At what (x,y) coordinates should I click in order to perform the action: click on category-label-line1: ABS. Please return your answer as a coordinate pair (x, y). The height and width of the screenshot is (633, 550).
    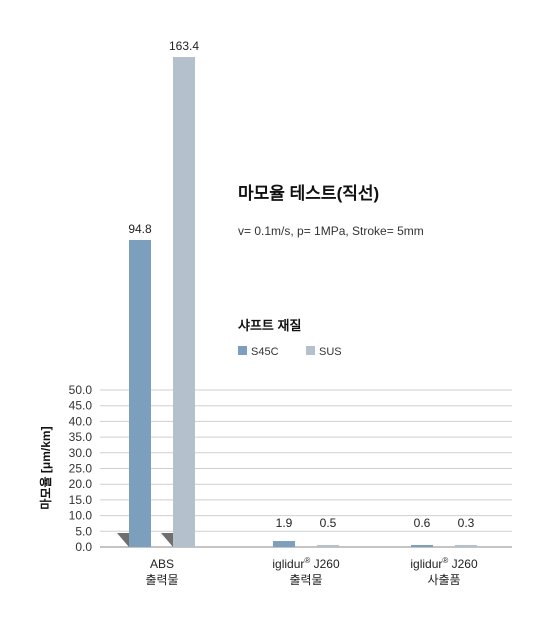
    Looking at the image, I should click on (162, 564).